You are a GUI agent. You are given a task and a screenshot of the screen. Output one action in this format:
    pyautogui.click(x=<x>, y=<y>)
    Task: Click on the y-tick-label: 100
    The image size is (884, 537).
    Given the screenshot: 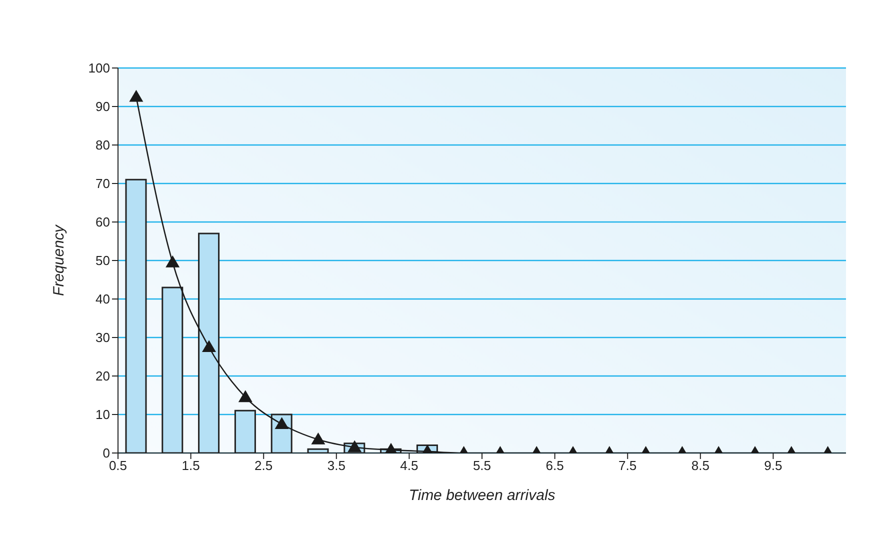 What is the action you would take?
    pyautogui.click(x=99, y=68)
    